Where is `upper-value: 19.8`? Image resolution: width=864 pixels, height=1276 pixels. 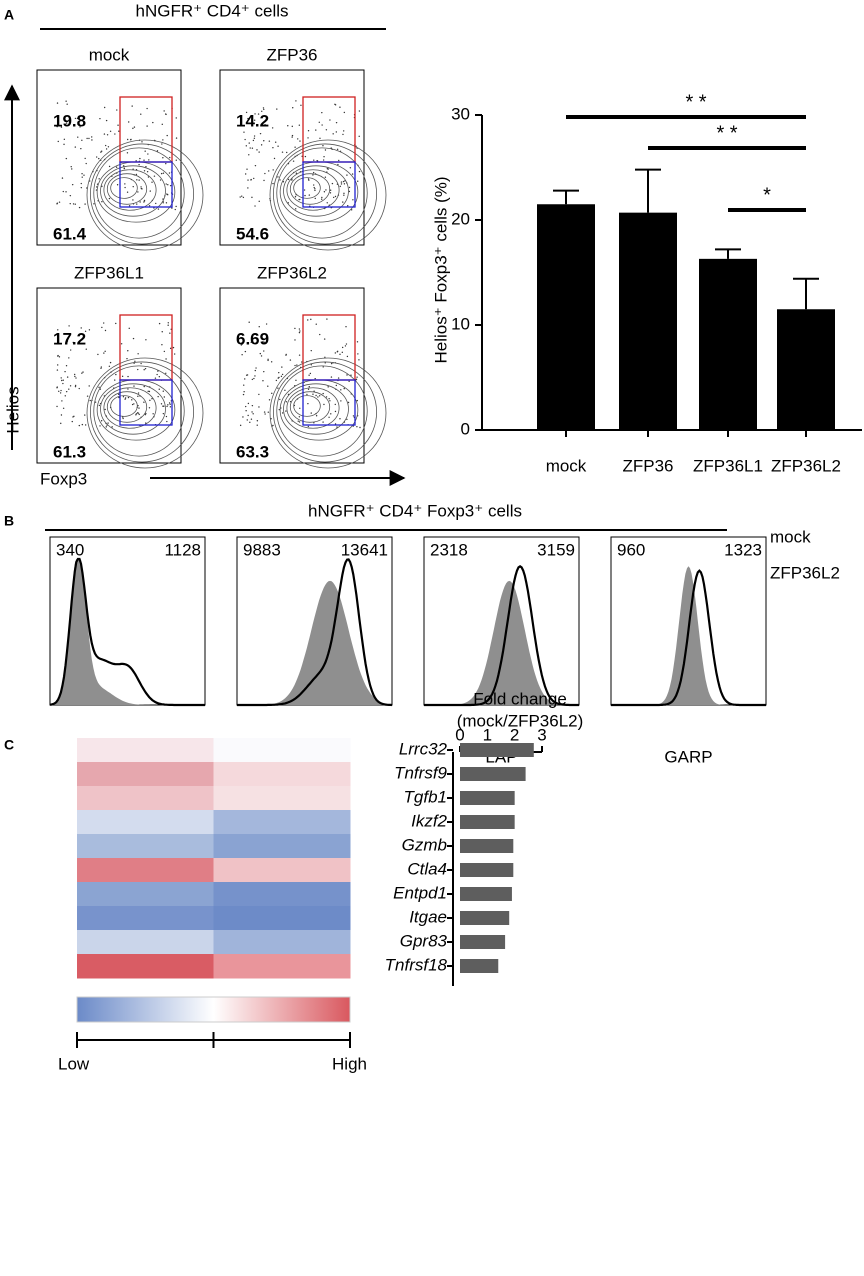 upper-value: 19.8 is located at coordinates (69, 120).